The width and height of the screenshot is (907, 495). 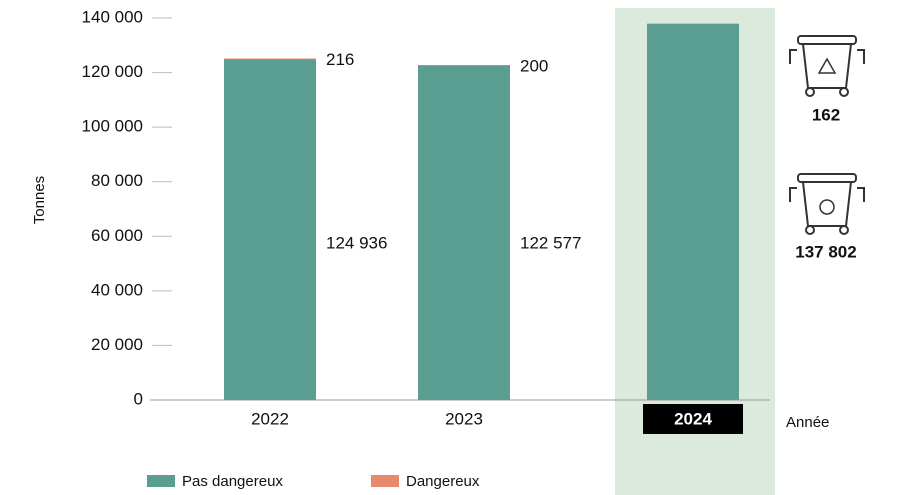 What do you see at coordinates (117, 289) in the screenshot?
I see `y-tick-label: 40 000` at bounding box center [117, 289].